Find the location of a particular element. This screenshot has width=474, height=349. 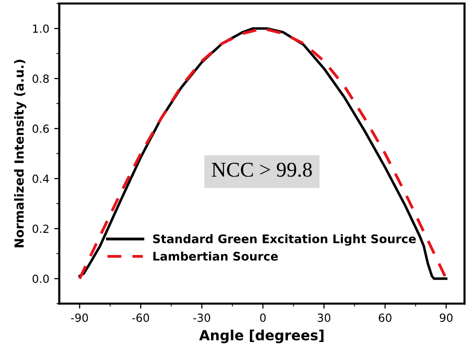

x-tick-label: -90 is located at coordinates (79, 318).